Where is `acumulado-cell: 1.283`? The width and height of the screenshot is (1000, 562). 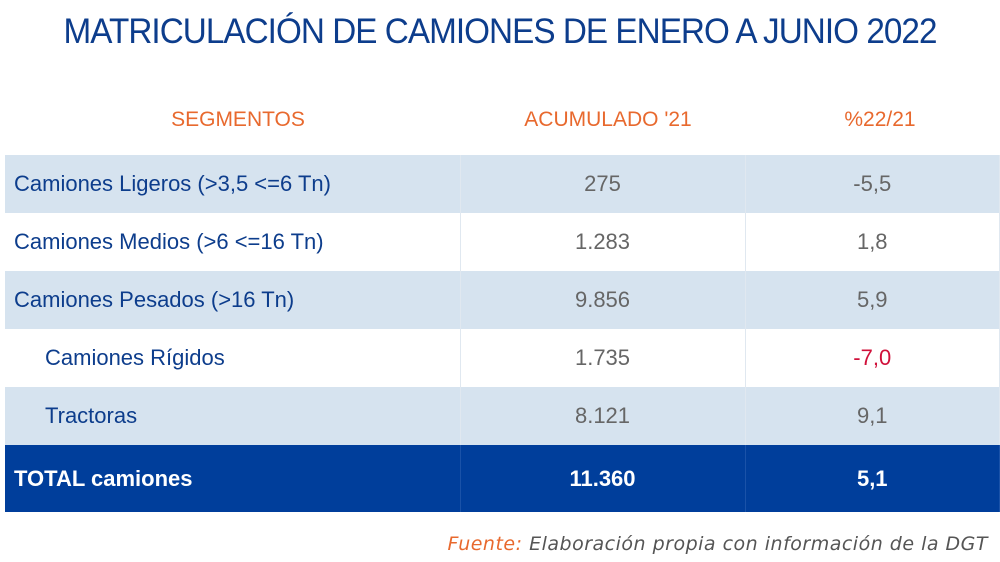
acumulado-cell: 1.283 is located at coordinates (603, 242).